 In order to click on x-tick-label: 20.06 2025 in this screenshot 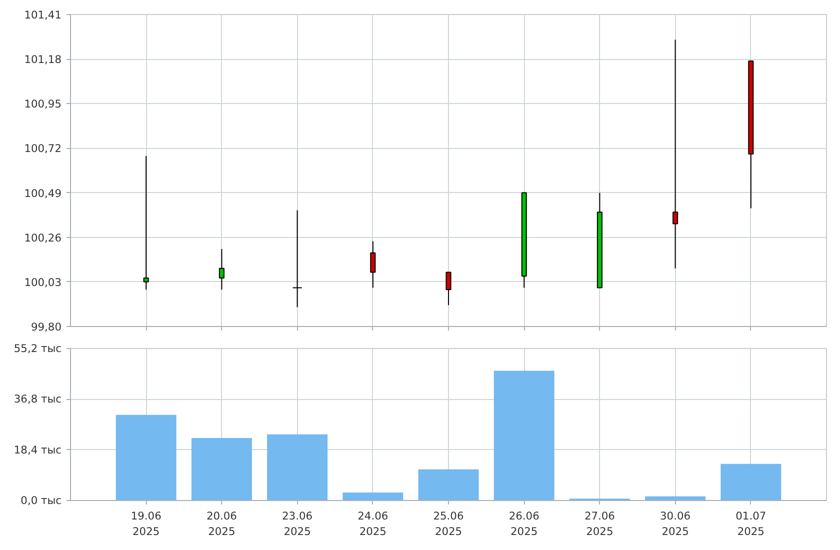, I will do `click(222, 524)`.